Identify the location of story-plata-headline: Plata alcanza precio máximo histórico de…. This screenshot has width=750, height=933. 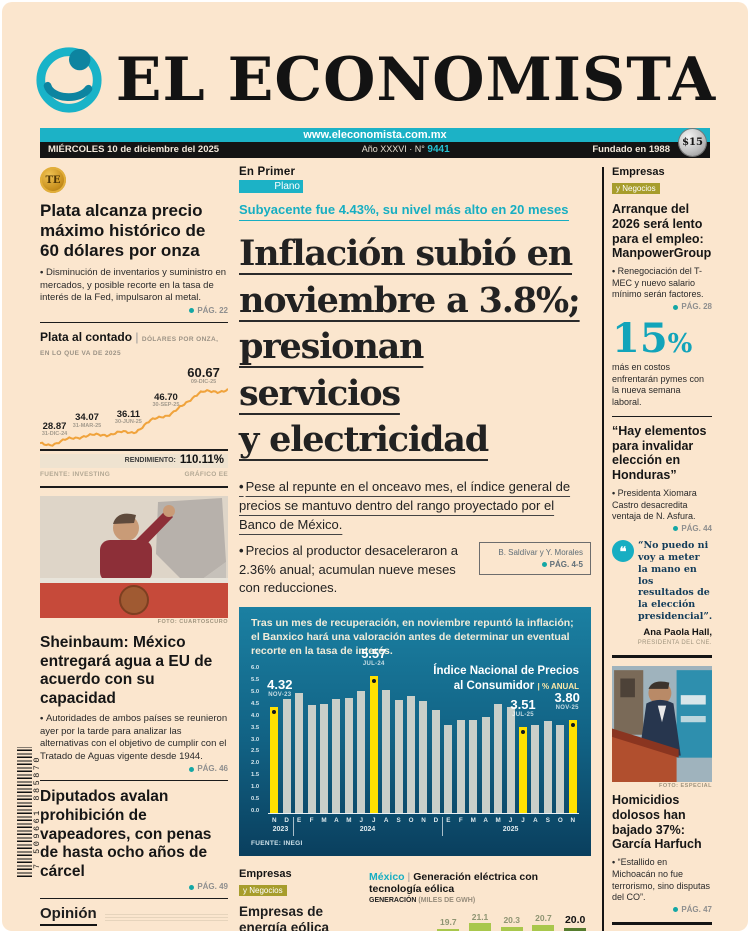
(123, 231).